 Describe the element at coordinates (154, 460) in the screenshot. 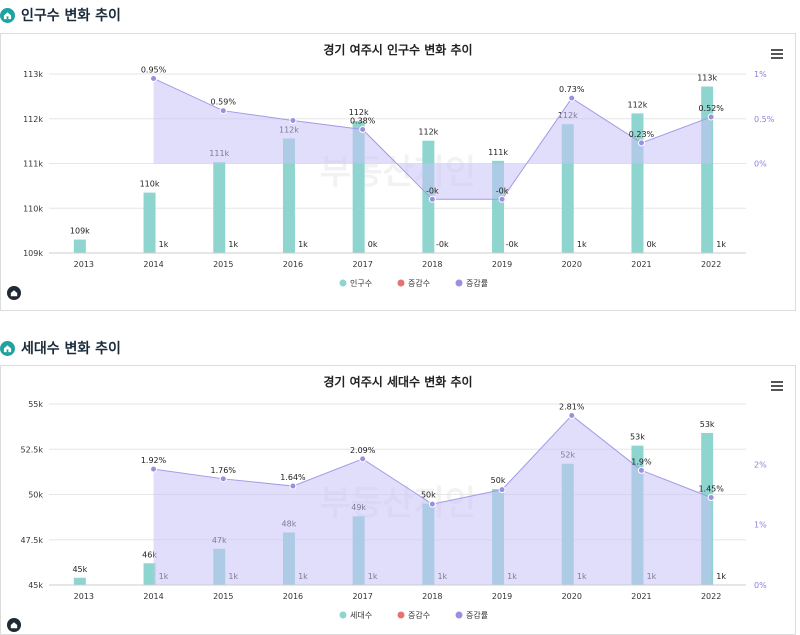

I see `rate-data-label: 1.92%` at that location.